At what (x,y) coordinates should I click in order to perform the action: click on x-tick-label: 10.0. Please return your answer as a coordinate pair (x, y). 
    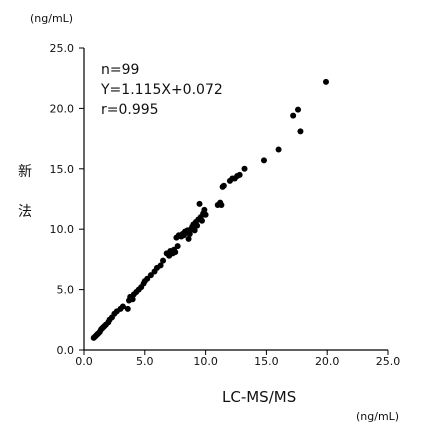
    Looking at the image, I should click on (205, 361).